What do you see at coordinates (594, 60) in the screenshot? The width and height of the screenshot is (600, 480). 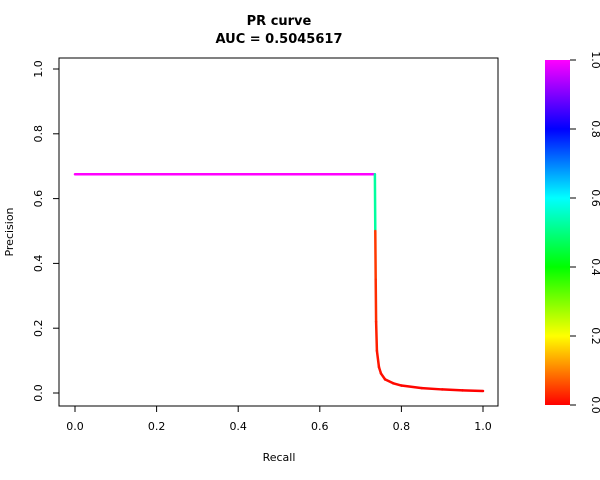 I see `colorbar-tick-label: 1.0` at bounding box center [594, 60].